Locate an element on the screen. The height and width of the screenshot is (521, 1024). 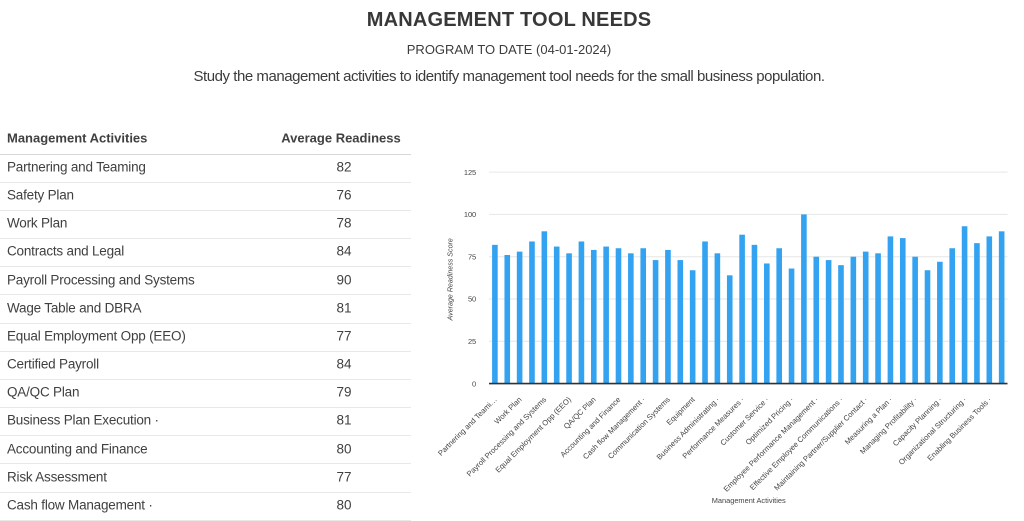
svg-text: 25 is located at coordinates (472, 341).